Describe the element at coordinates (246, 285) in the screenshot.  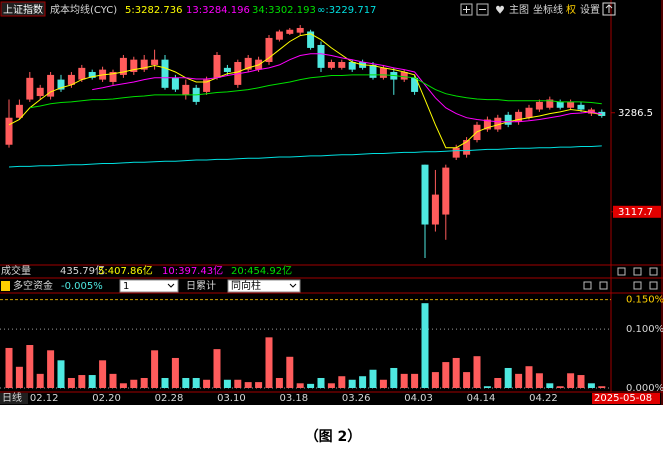
I see `style-select-text: 同向柱` at that location.